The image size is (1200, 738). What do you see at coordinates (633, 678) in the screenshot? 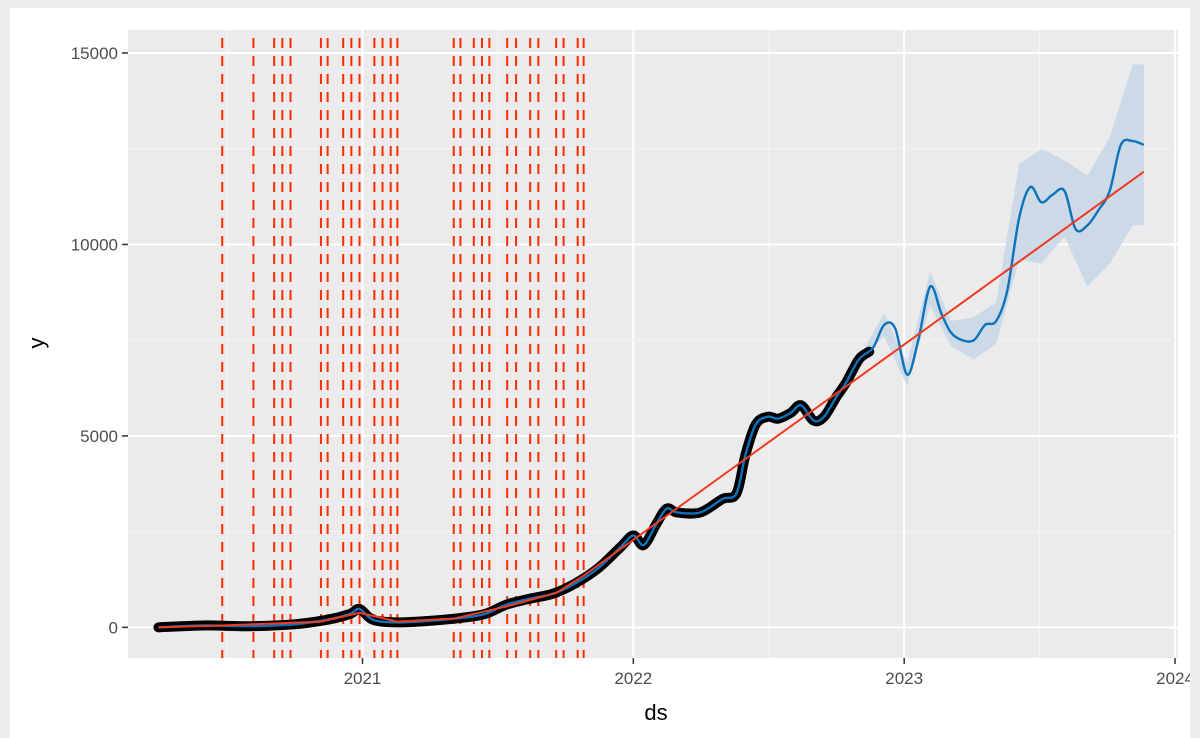
I see `x-tick-label: 2022` at bounding box center [633, 678].